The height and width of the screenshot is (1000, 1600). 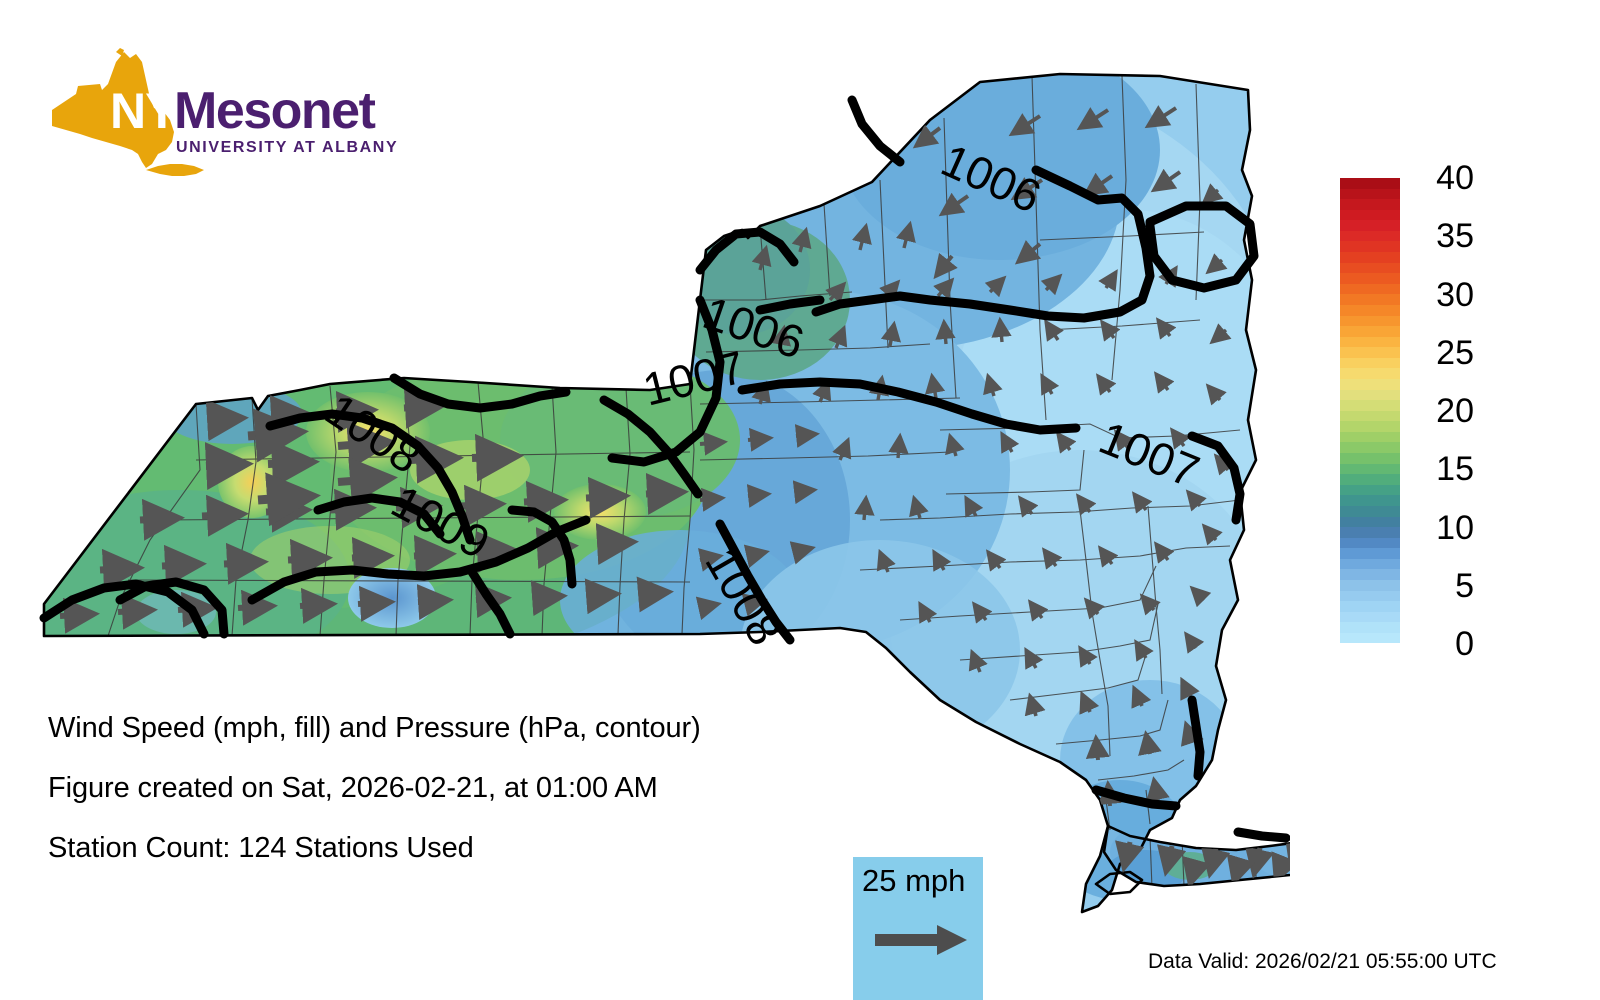 I want to click on logo-subtitle: UNIVERSITY AT ALBANY, so click(x=287, y=147).